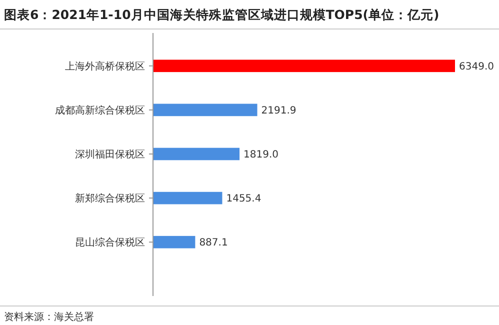 Image resolution: width=499 pixels, height=325 pixels. I want to click on y-tick-label: 成都高新综合保税区, so click(100, 110).